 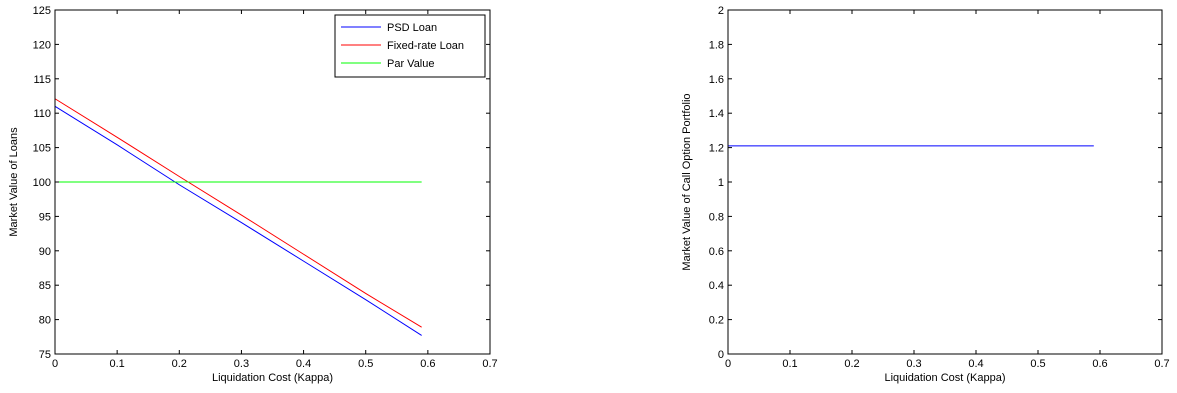 What do you see at coordinates (687, 181) in the screenshot?
I see `y-axis-label: Market Value of Call Option Portfolio` at bounding box center [687, 181].